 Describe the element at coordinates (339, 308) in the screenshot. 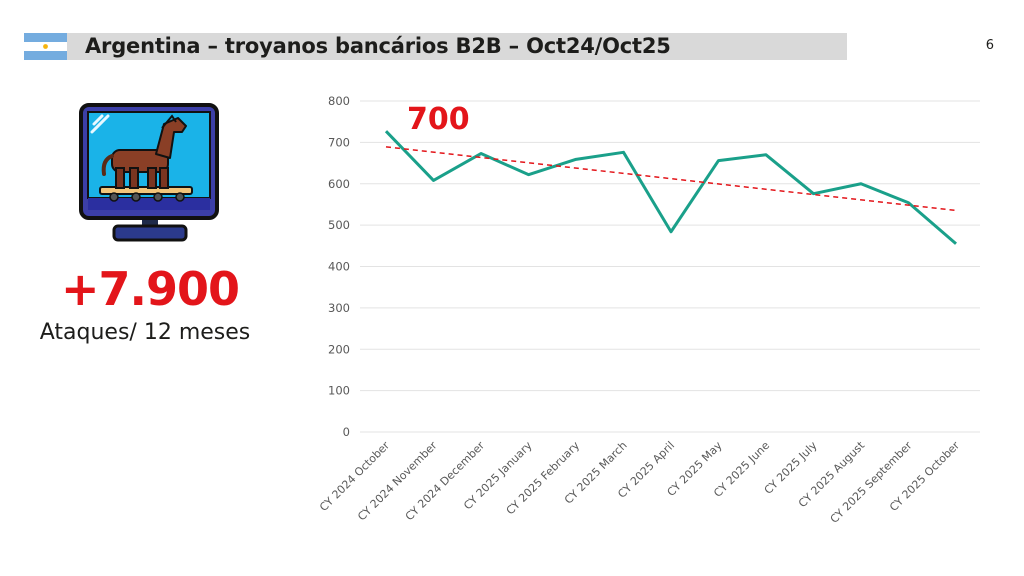

I see `y-tick-label: 300` at that location.